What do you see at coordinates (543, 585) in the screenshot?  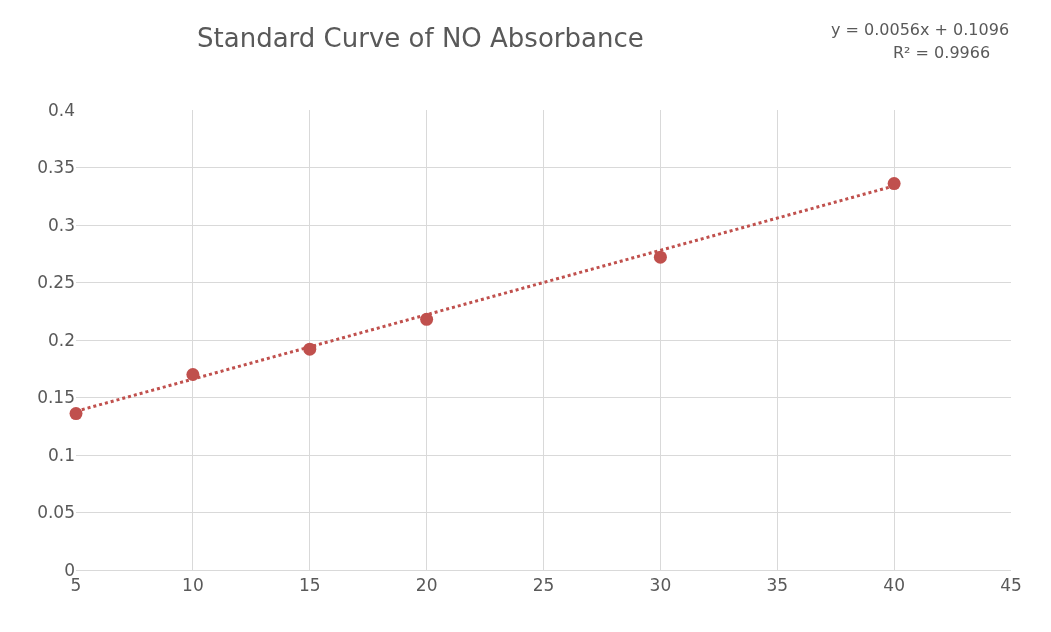 I see `x-tick-label: 25` at bounding box center [543, 585].